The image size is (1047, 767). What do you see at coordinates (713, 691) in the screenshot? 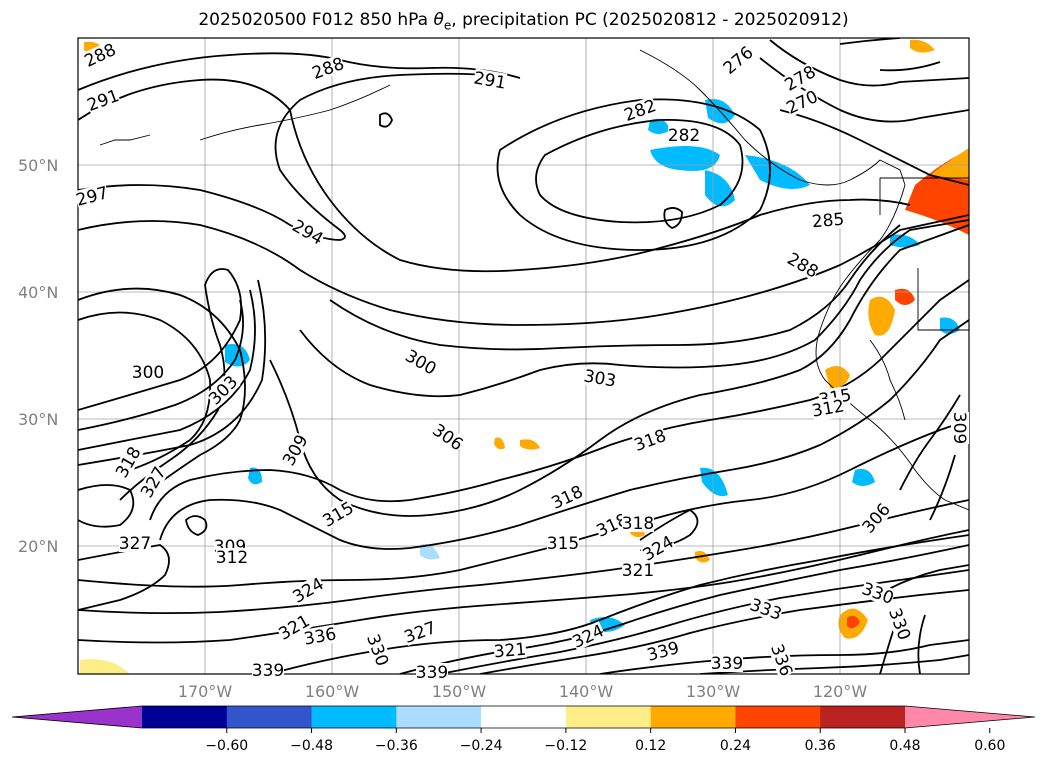
I see `lon-label-130w: 130°W` at bounding box center [713, 691].